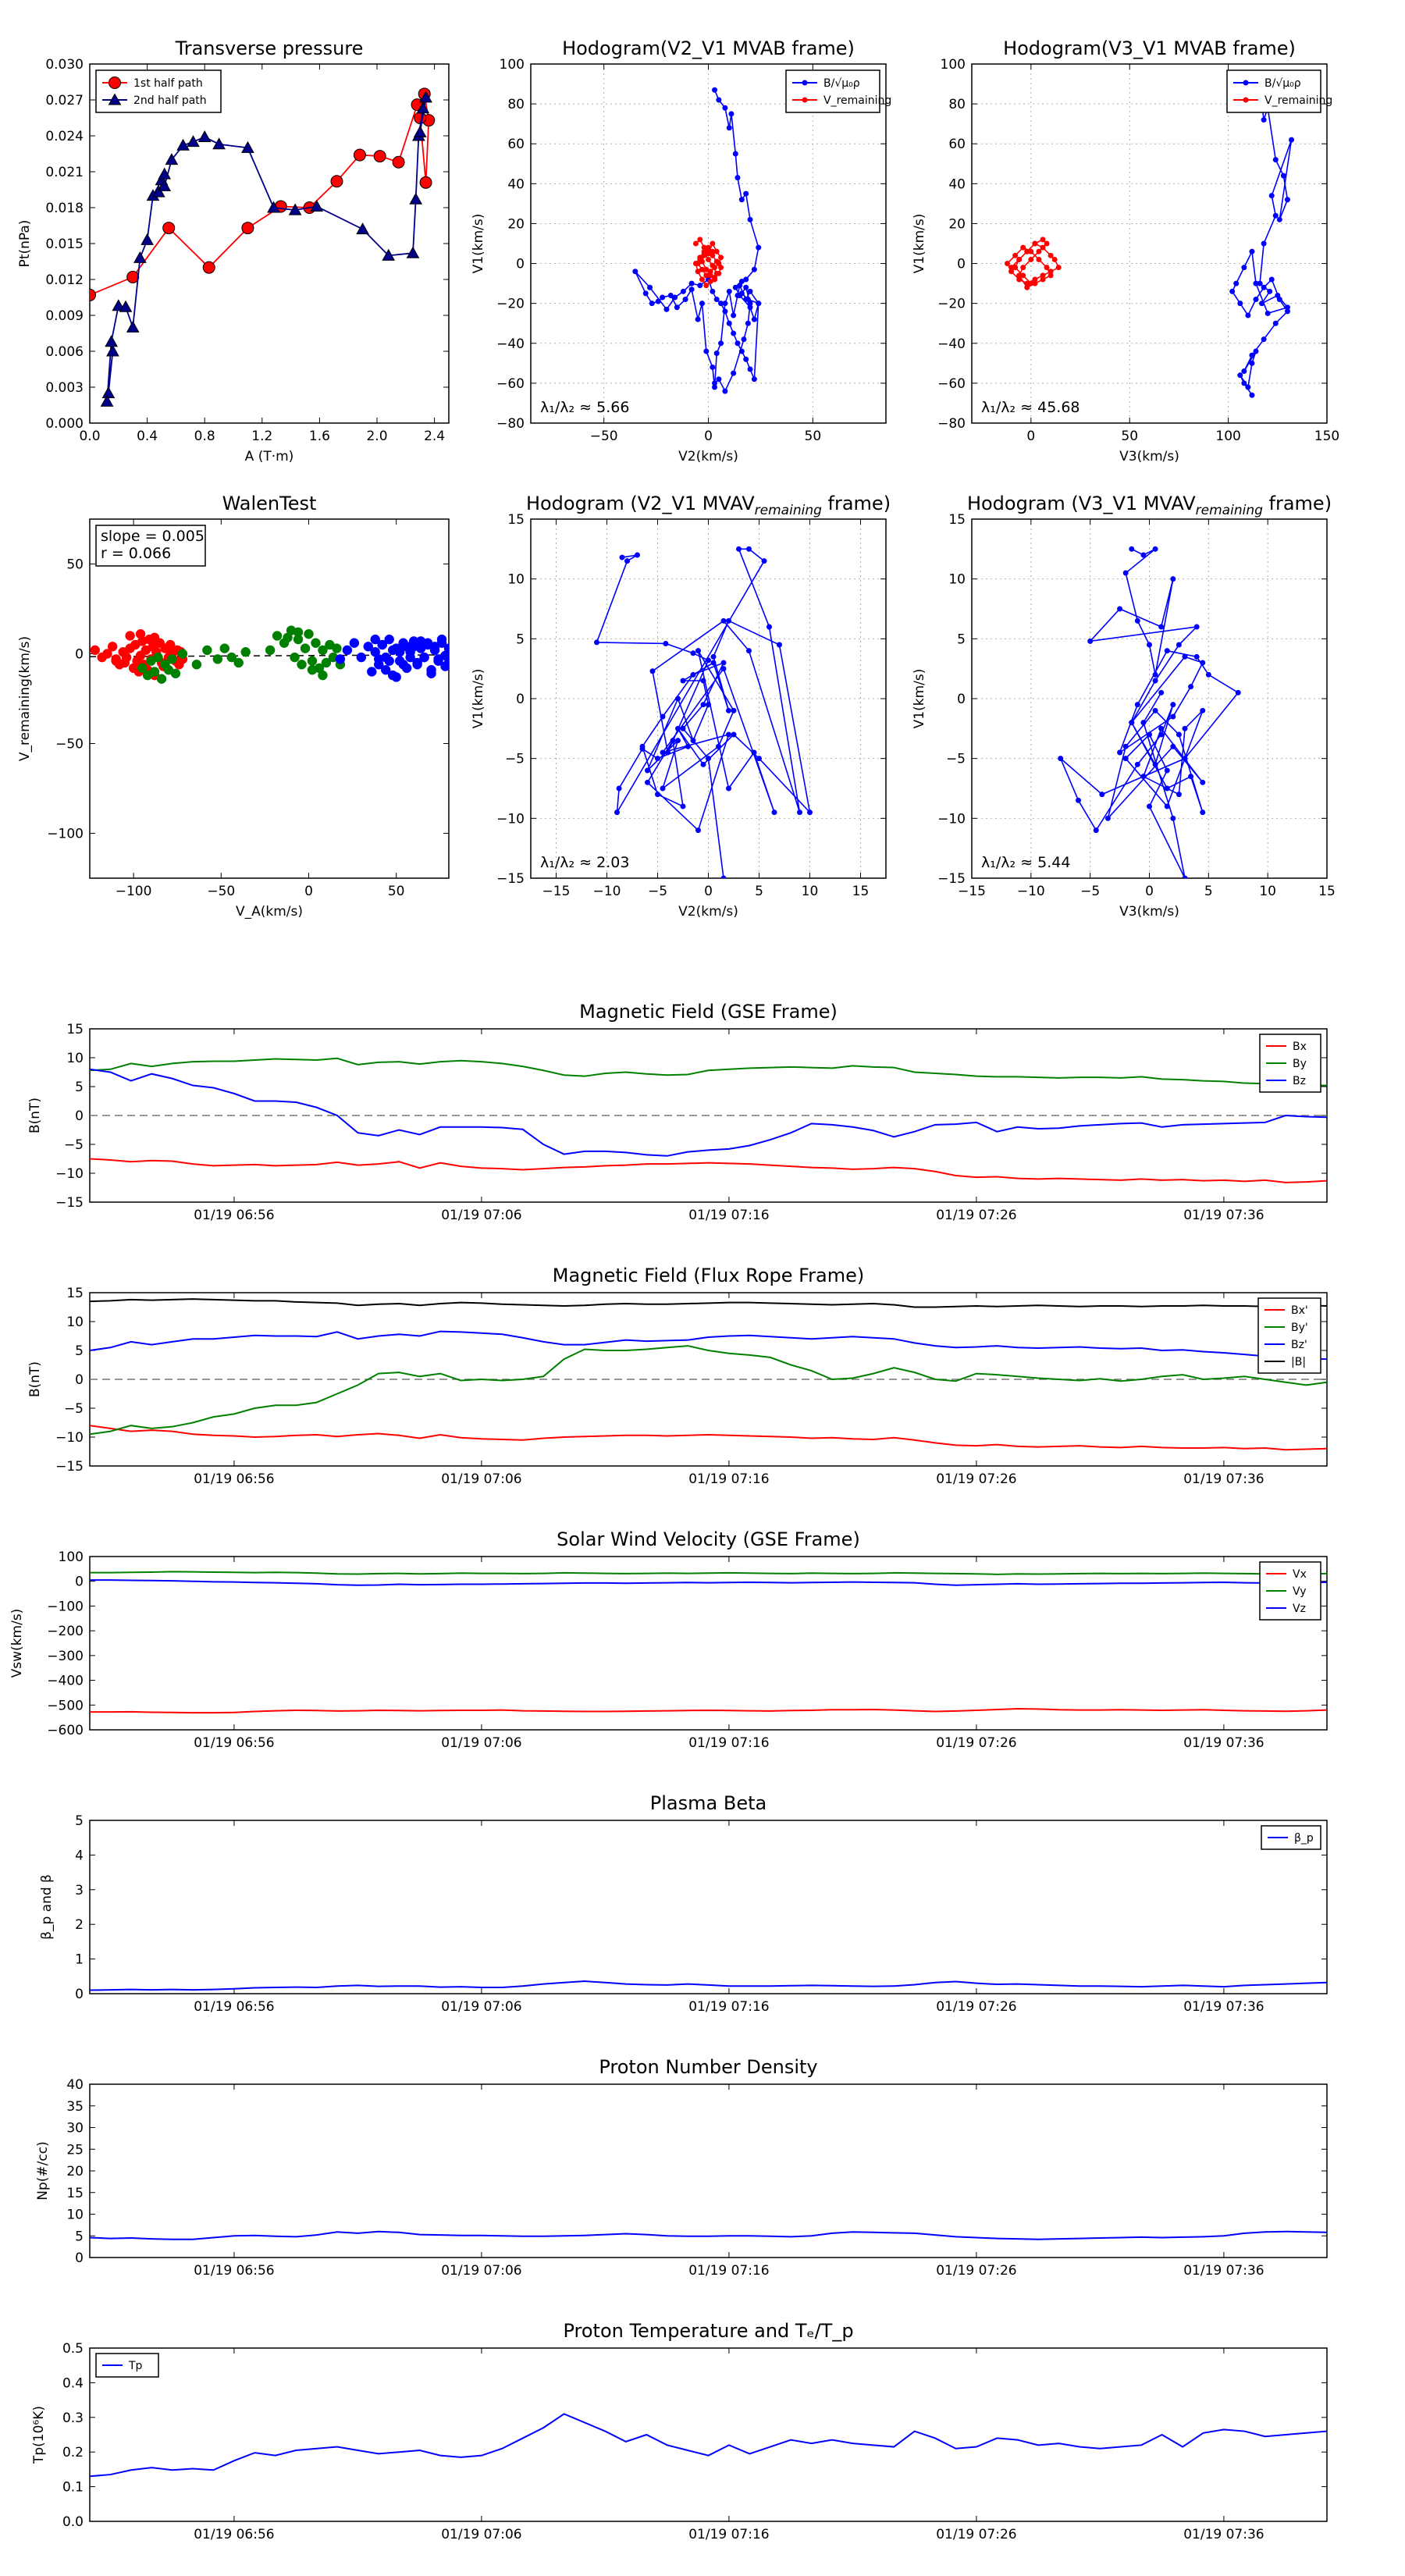  I want to click on legend: β_p, so click(1291, 1837).